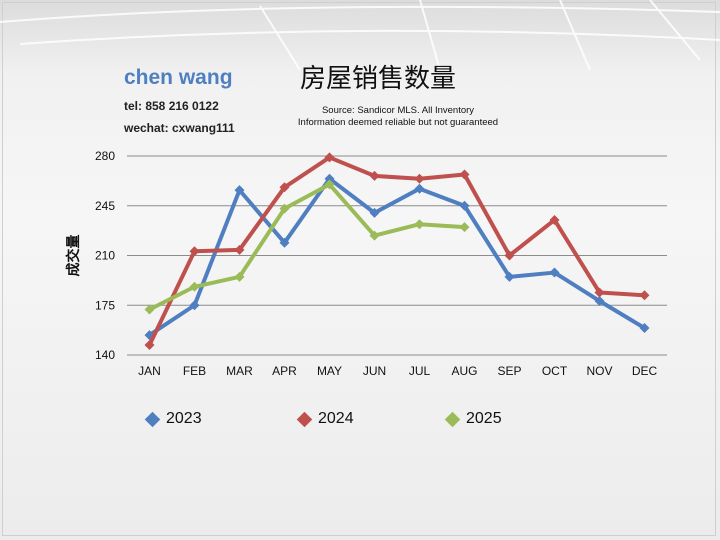  What do you see at coordinates (307, 247) in the screenshot?
I see `series-line-2025` at bounding box center [307, 247].